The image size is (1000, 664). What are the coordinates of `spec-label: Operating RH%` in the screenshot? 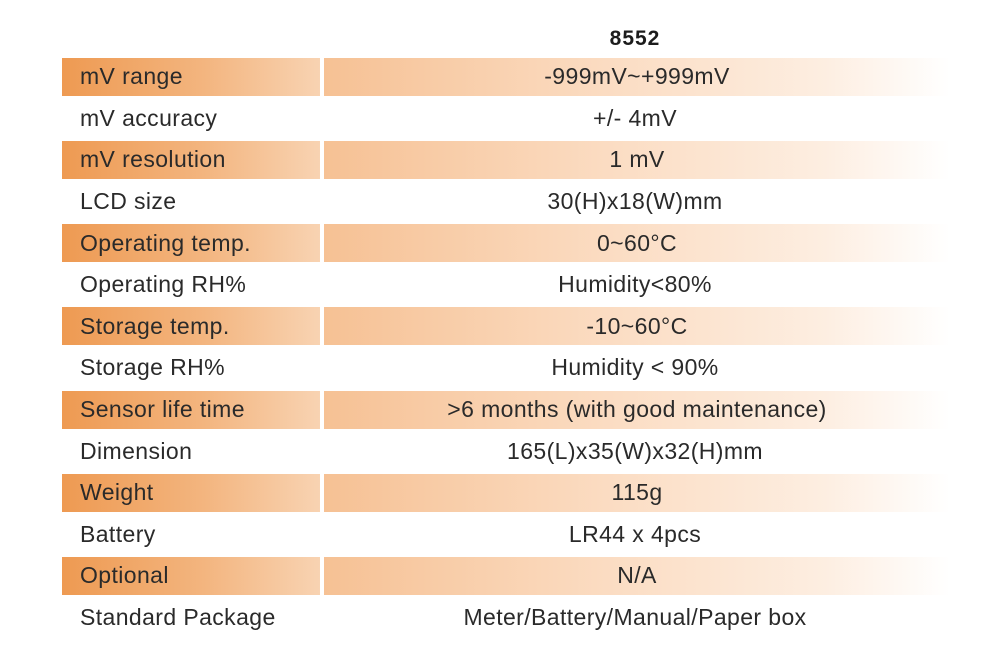 It's located at (163, 284).